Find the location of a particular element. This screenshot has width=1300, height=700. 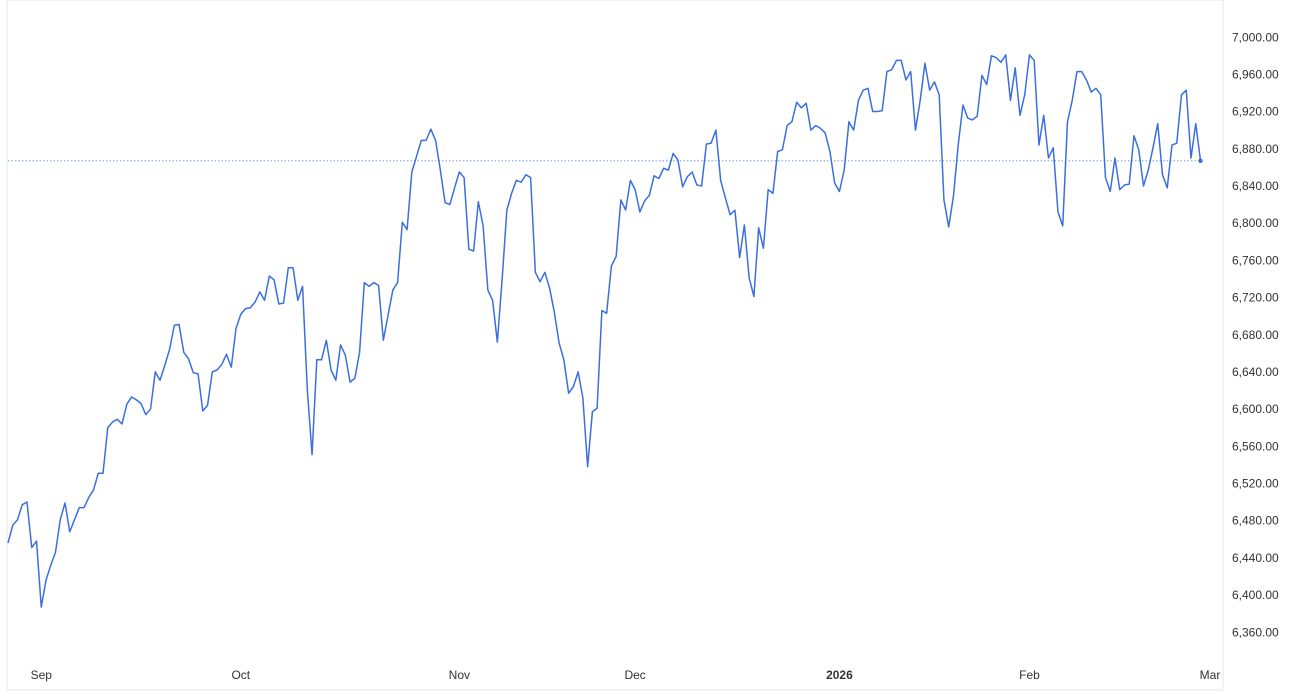

y-tick-label: 6,560.00 is located at coordinates (1255, 446).